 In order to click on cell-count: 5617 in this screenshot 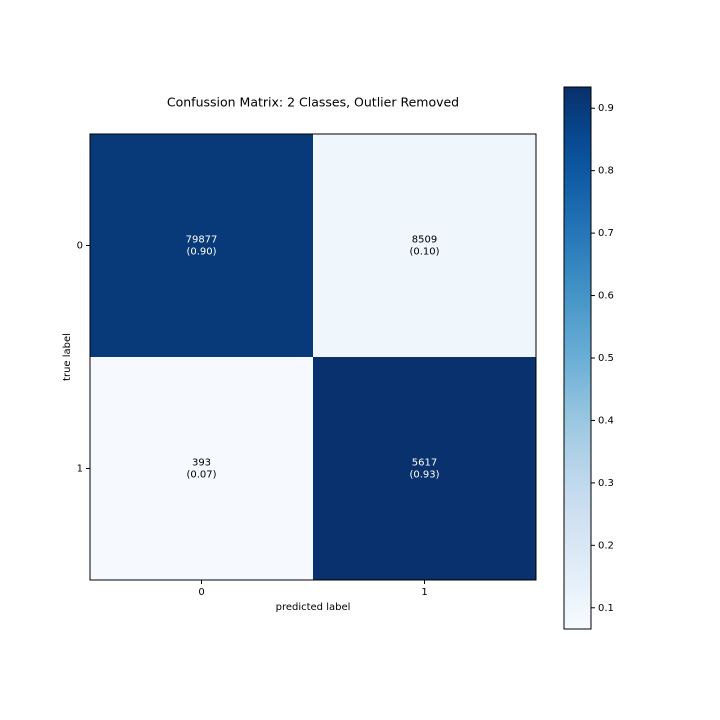, I will do `click(424, 463)`.